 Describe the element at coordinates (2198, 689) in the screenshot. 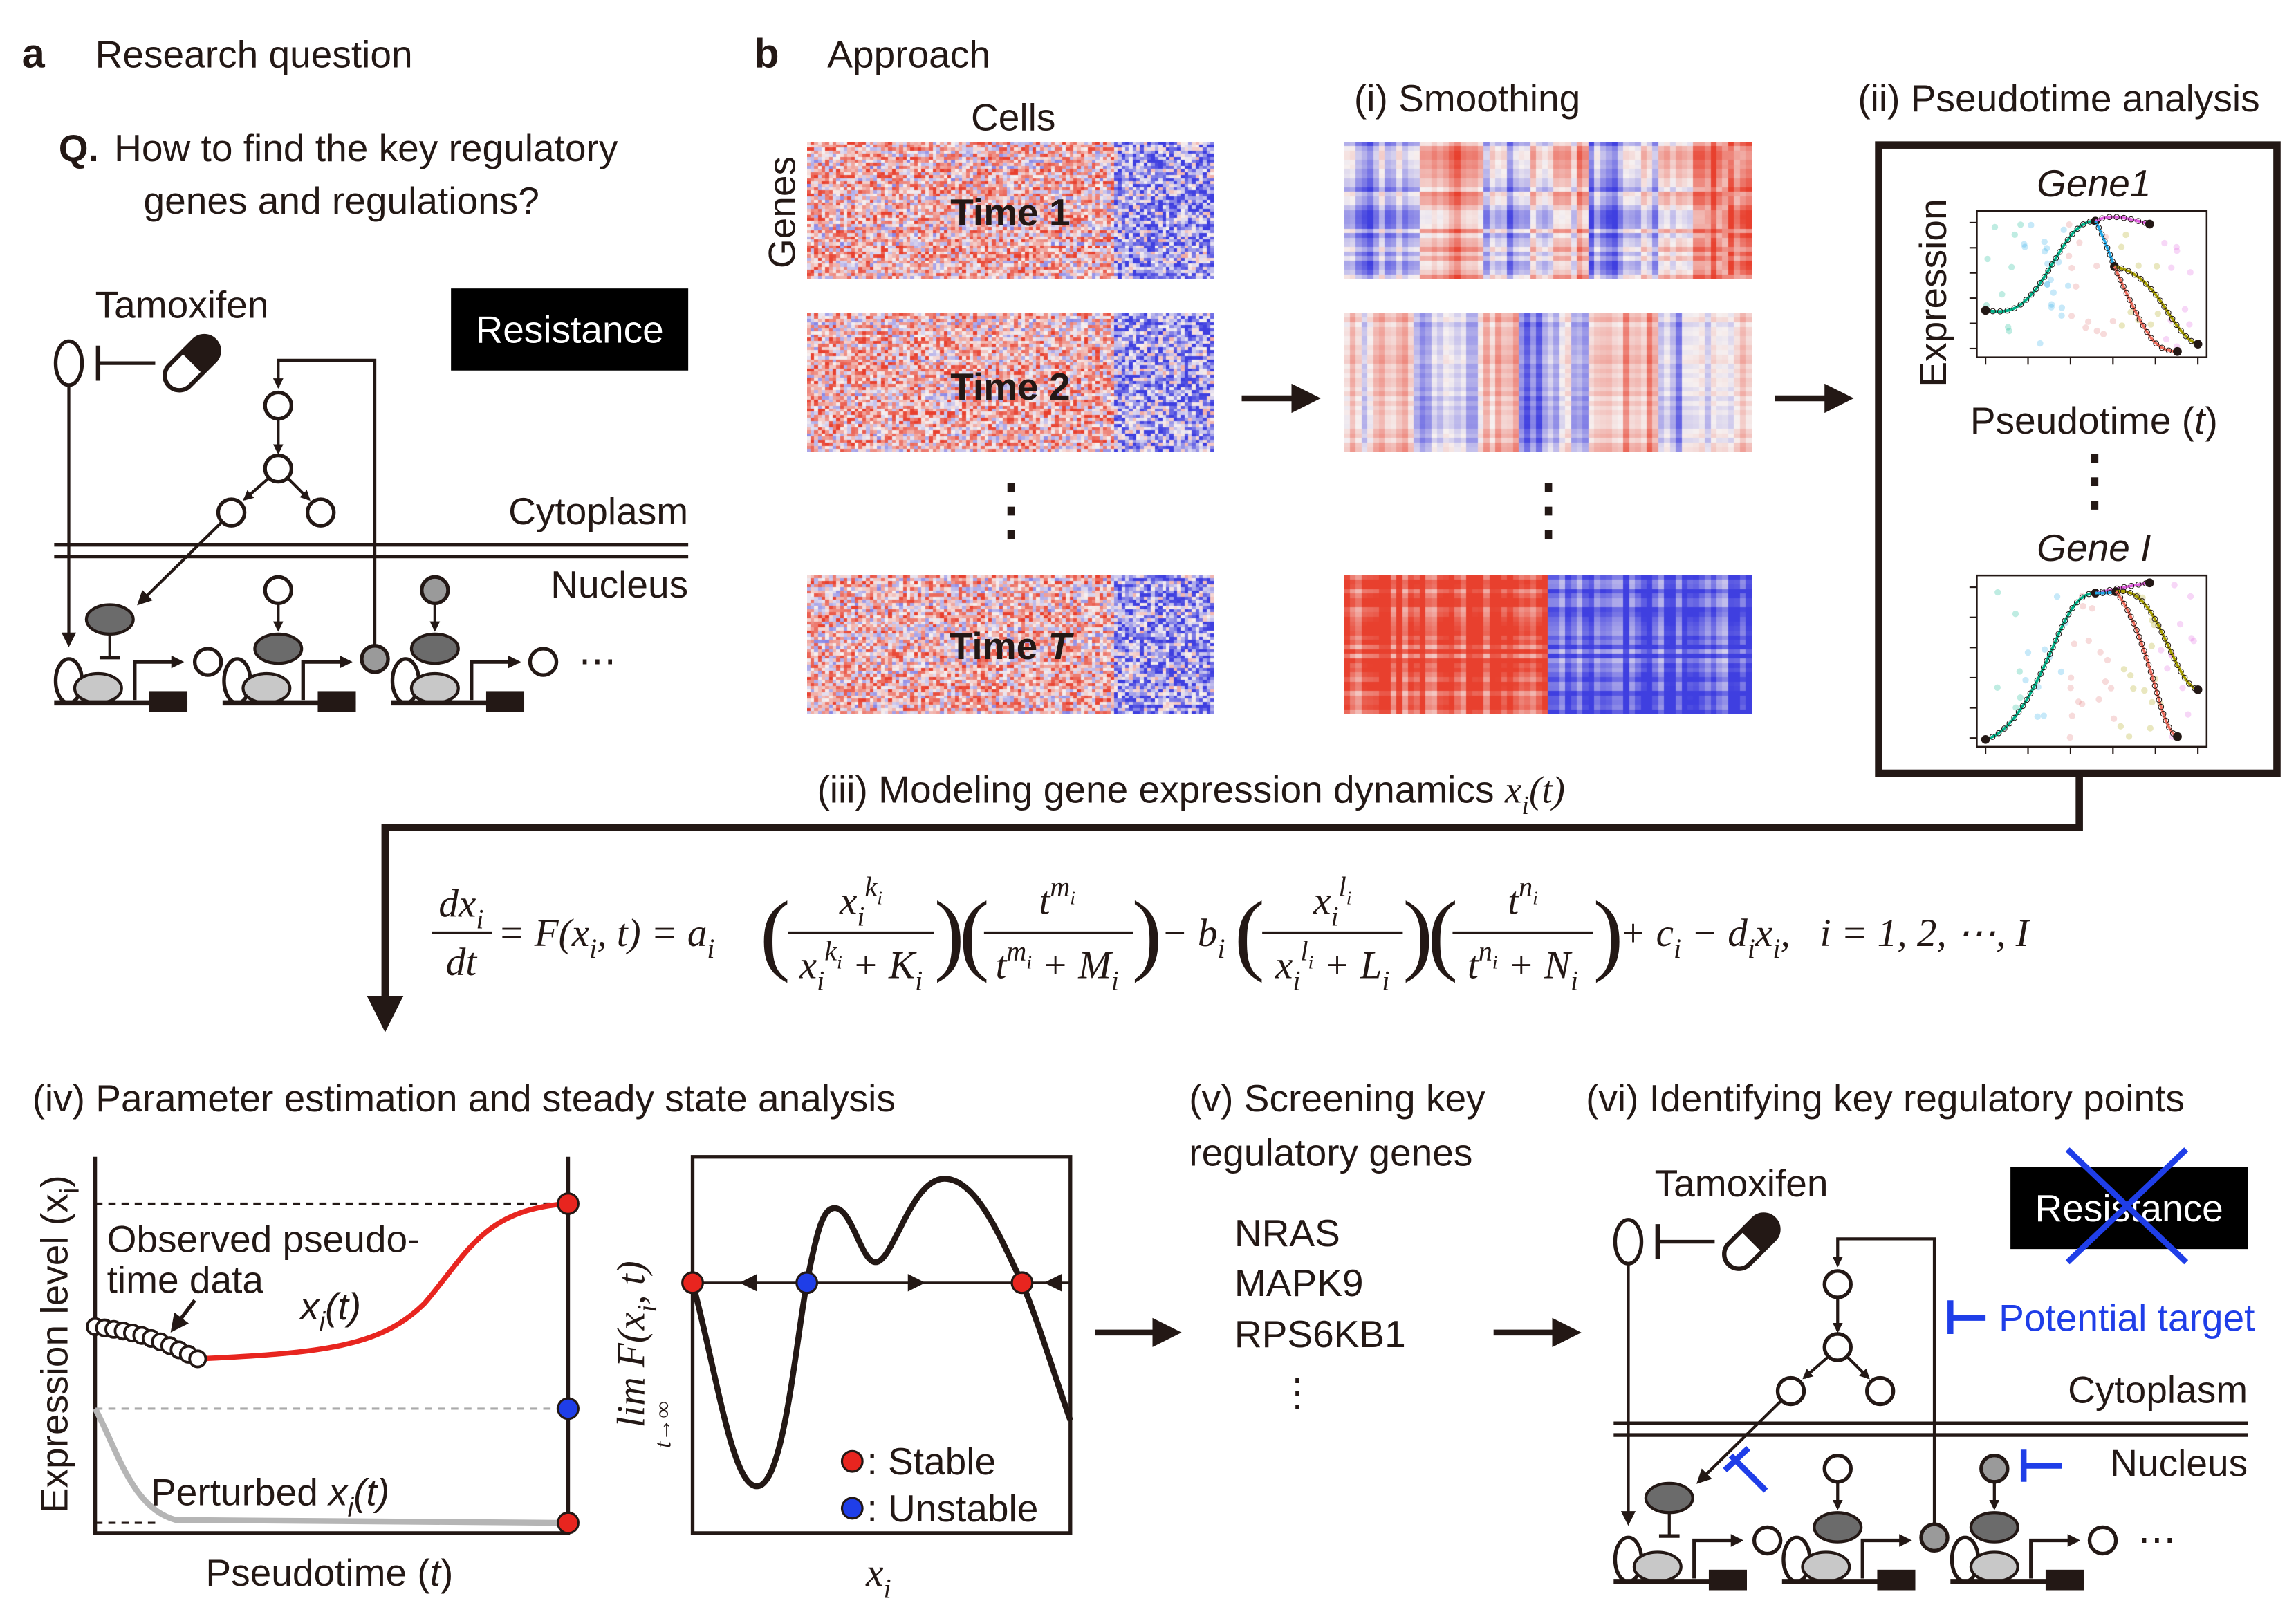

I see `trajectory-endpoint` at that location.